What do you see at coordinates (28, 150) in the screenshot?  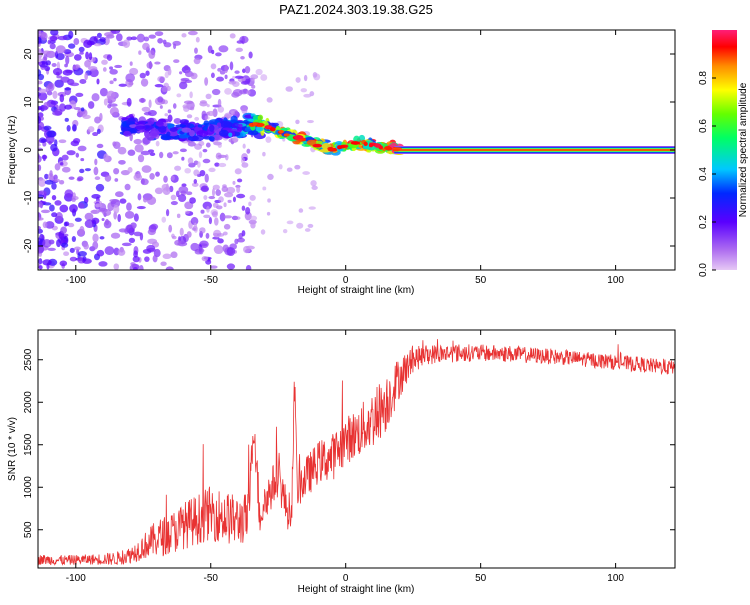 I see `spectrogram-ytick-label: 0` at bounding box center [28, 150].